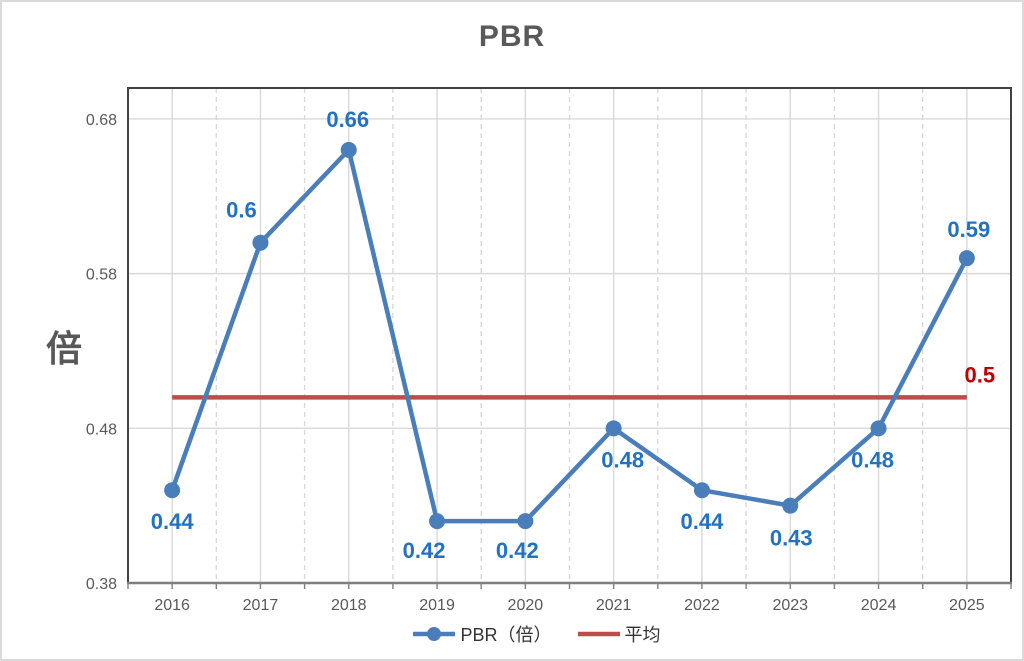 Image resolution: width=1024 pixels, height=661 pixels. I want to click on y-tick-label: 0.68, so click(101, 120).